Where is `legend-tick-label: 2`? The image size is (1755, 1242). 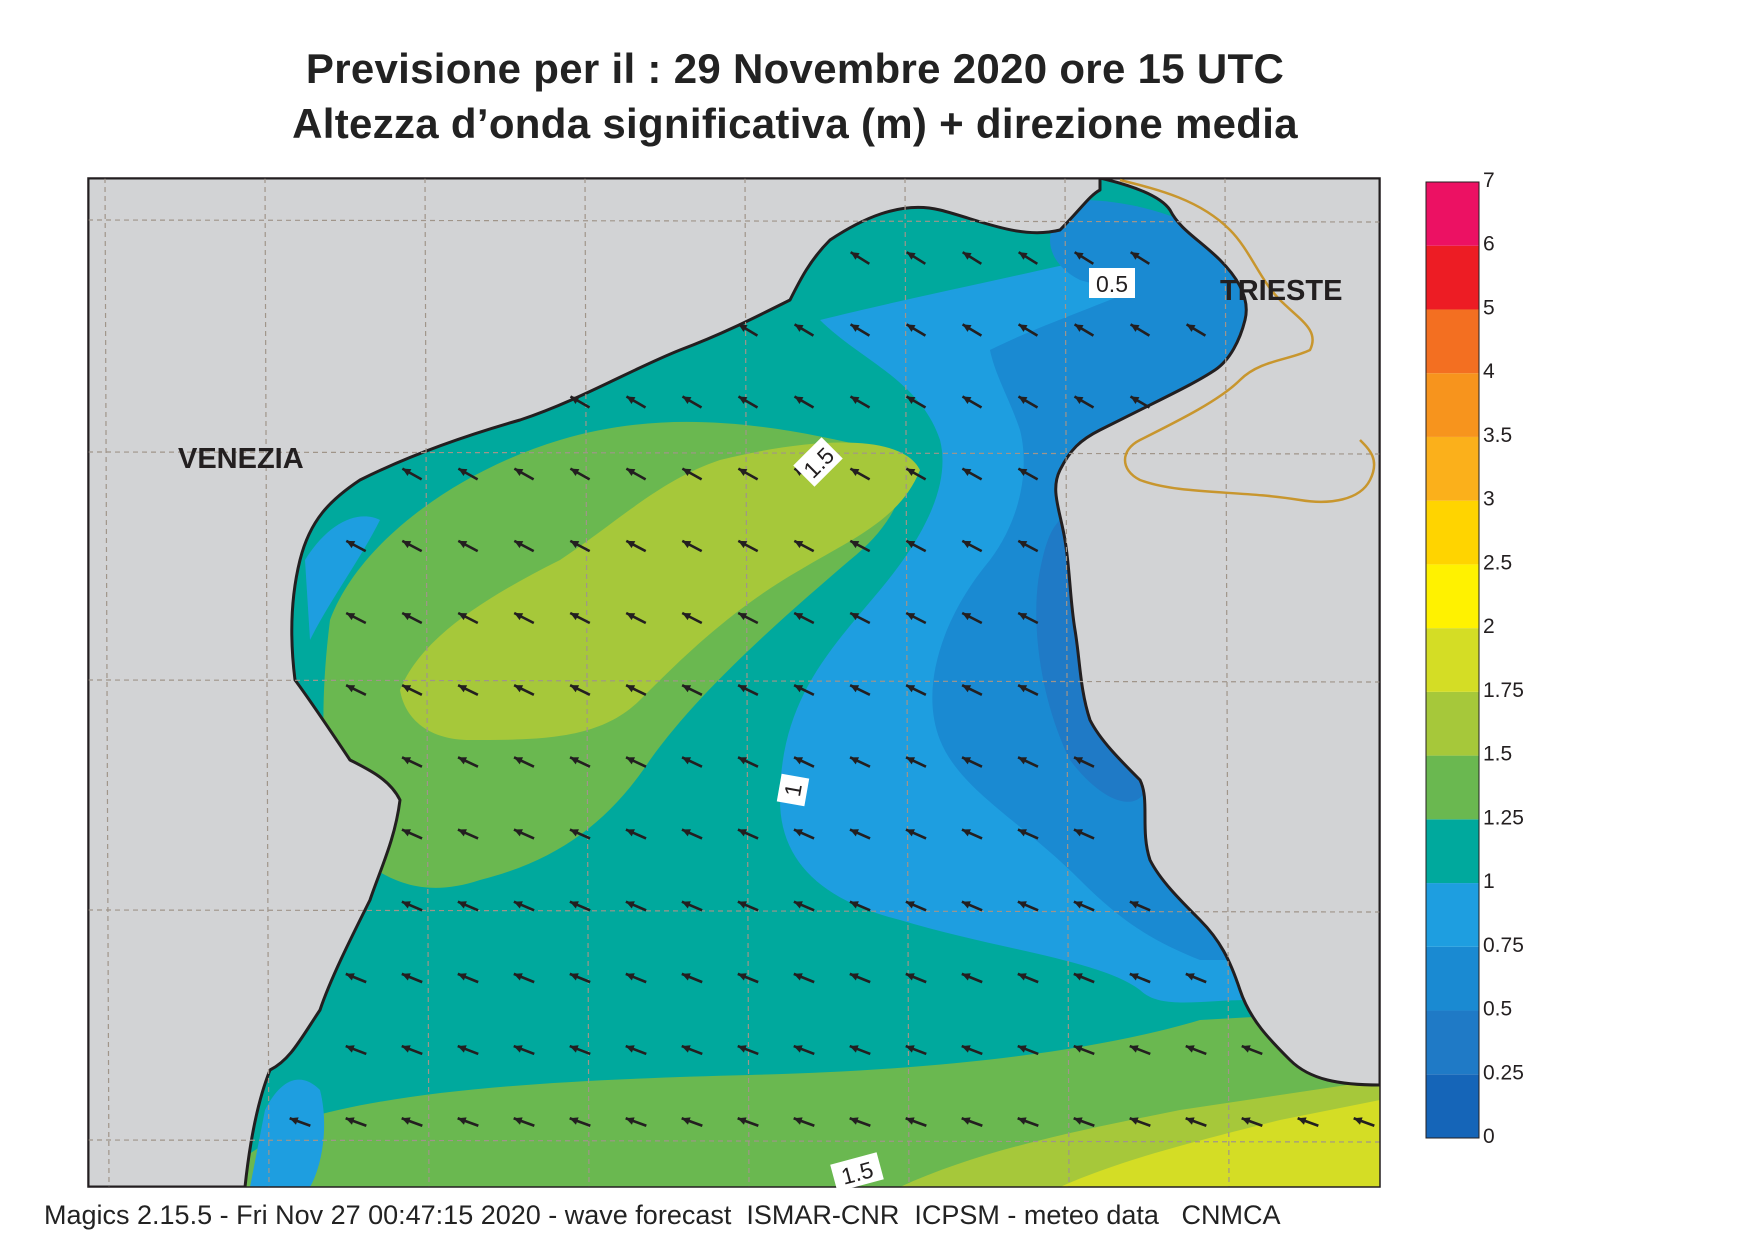
legend-tick-label: 2 is located at coordinates (1489, 626).